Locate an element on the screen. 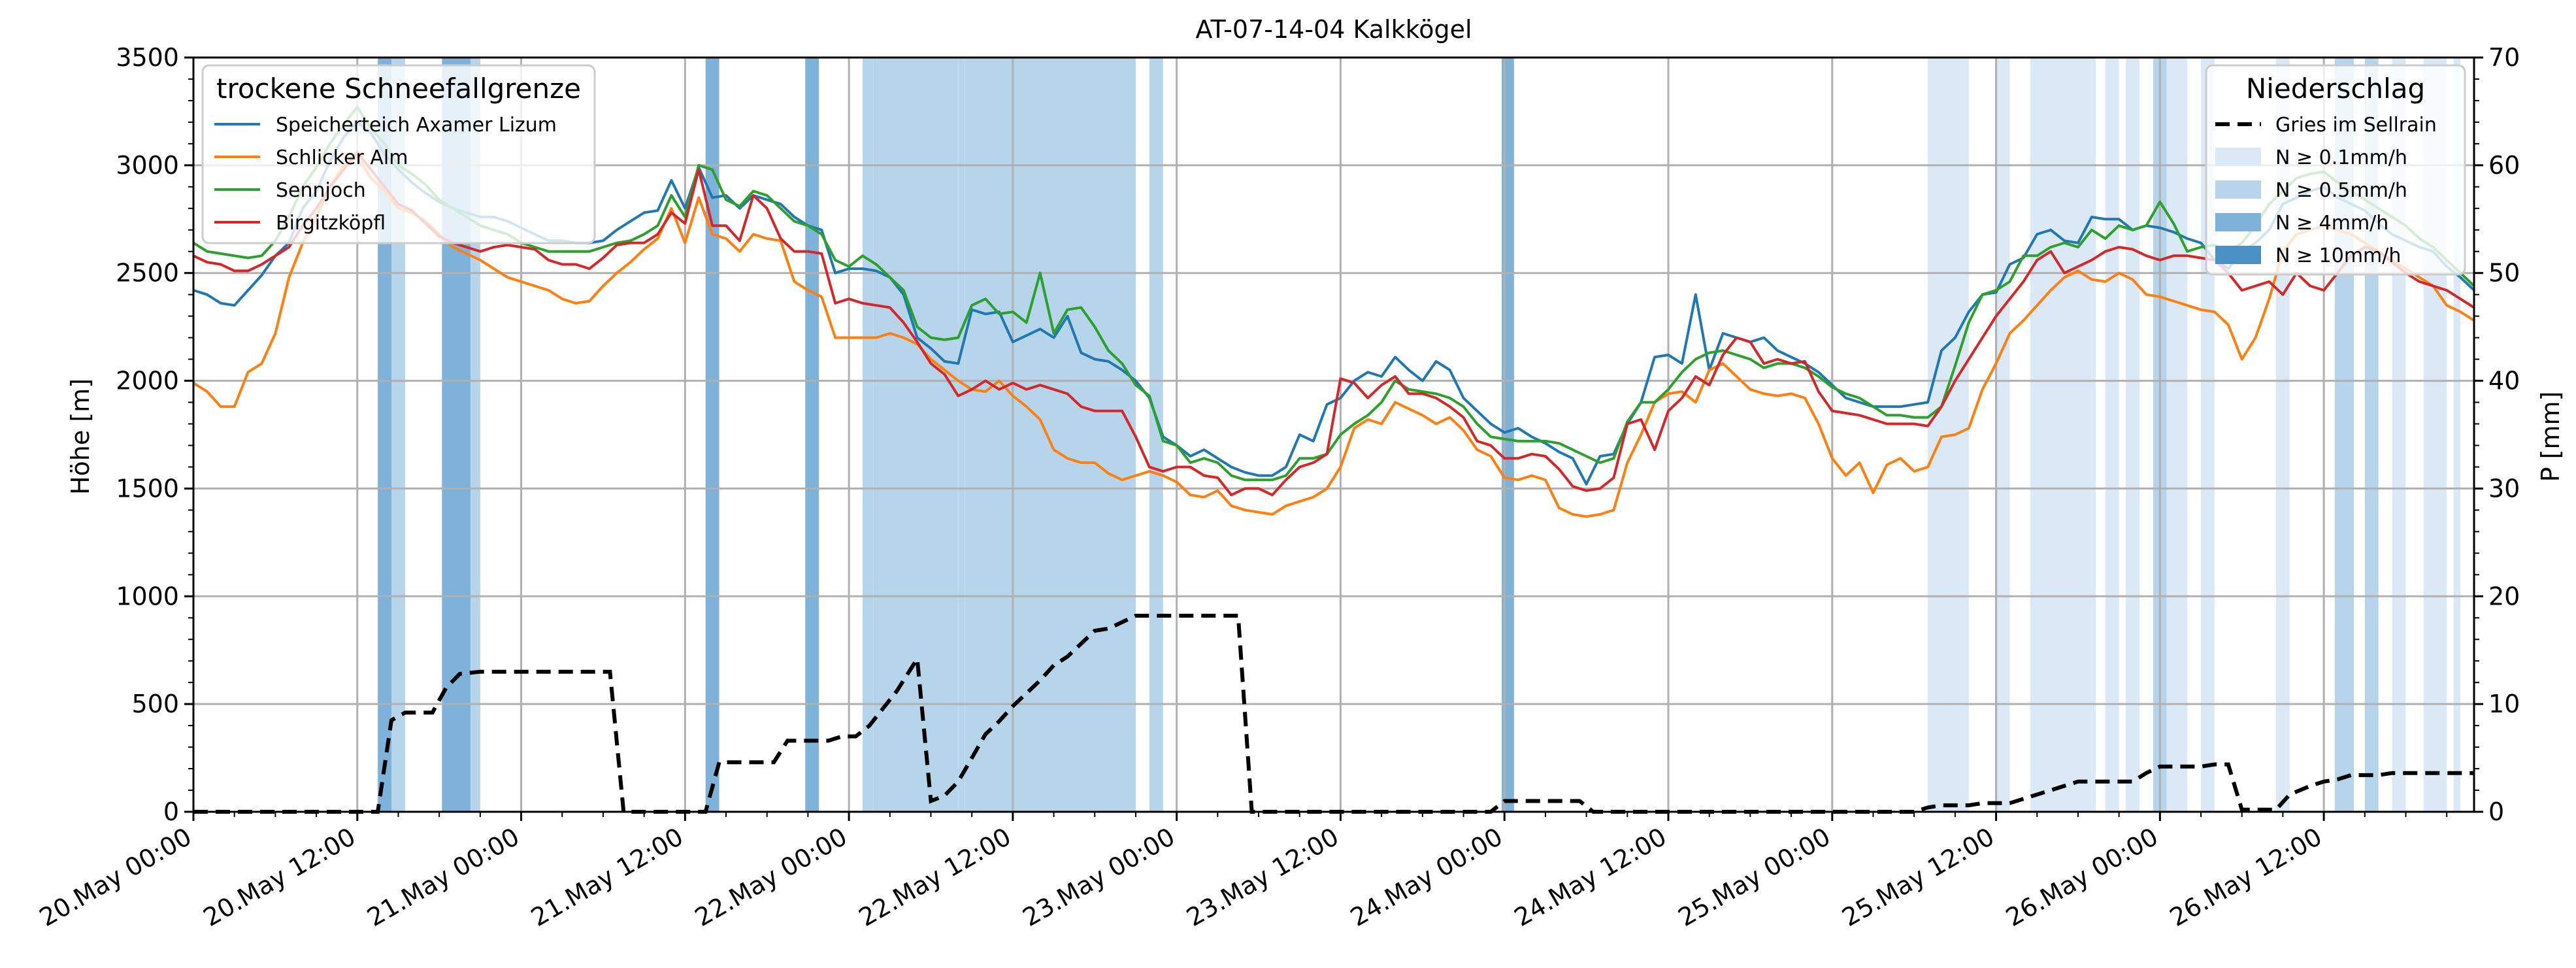 The image size is (2576, 968). legend-label: N ≥ 10mm/h is located at coordinates (2338, 255).